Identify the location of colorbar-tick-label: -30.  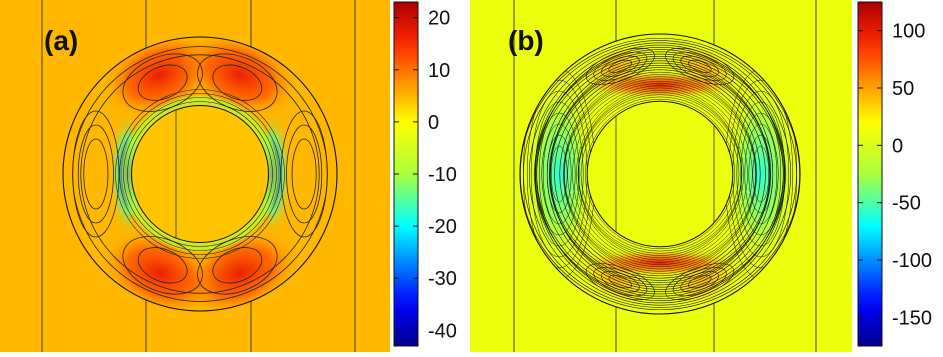
(442, 279).